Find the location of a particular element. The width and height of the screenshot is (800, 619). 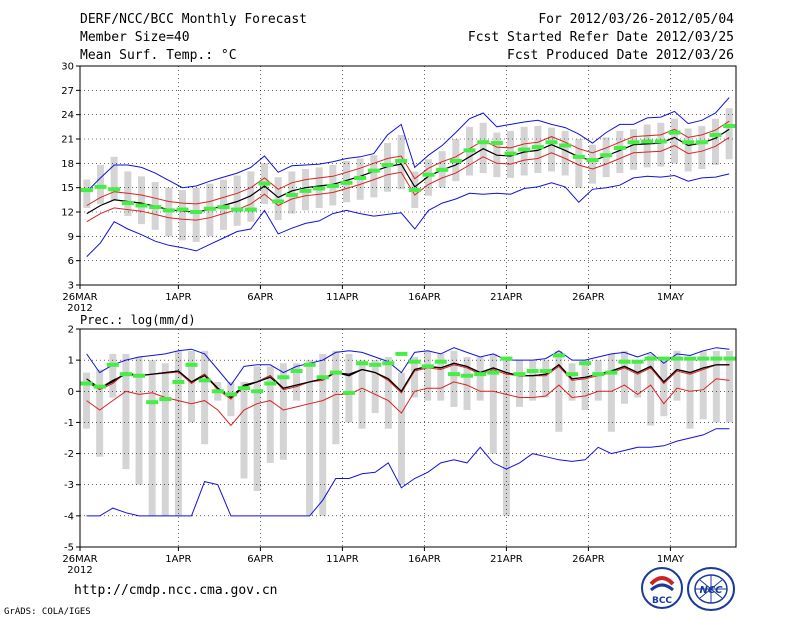

temp-ytick-label-30: 30 is located at coordinates (67, 67).